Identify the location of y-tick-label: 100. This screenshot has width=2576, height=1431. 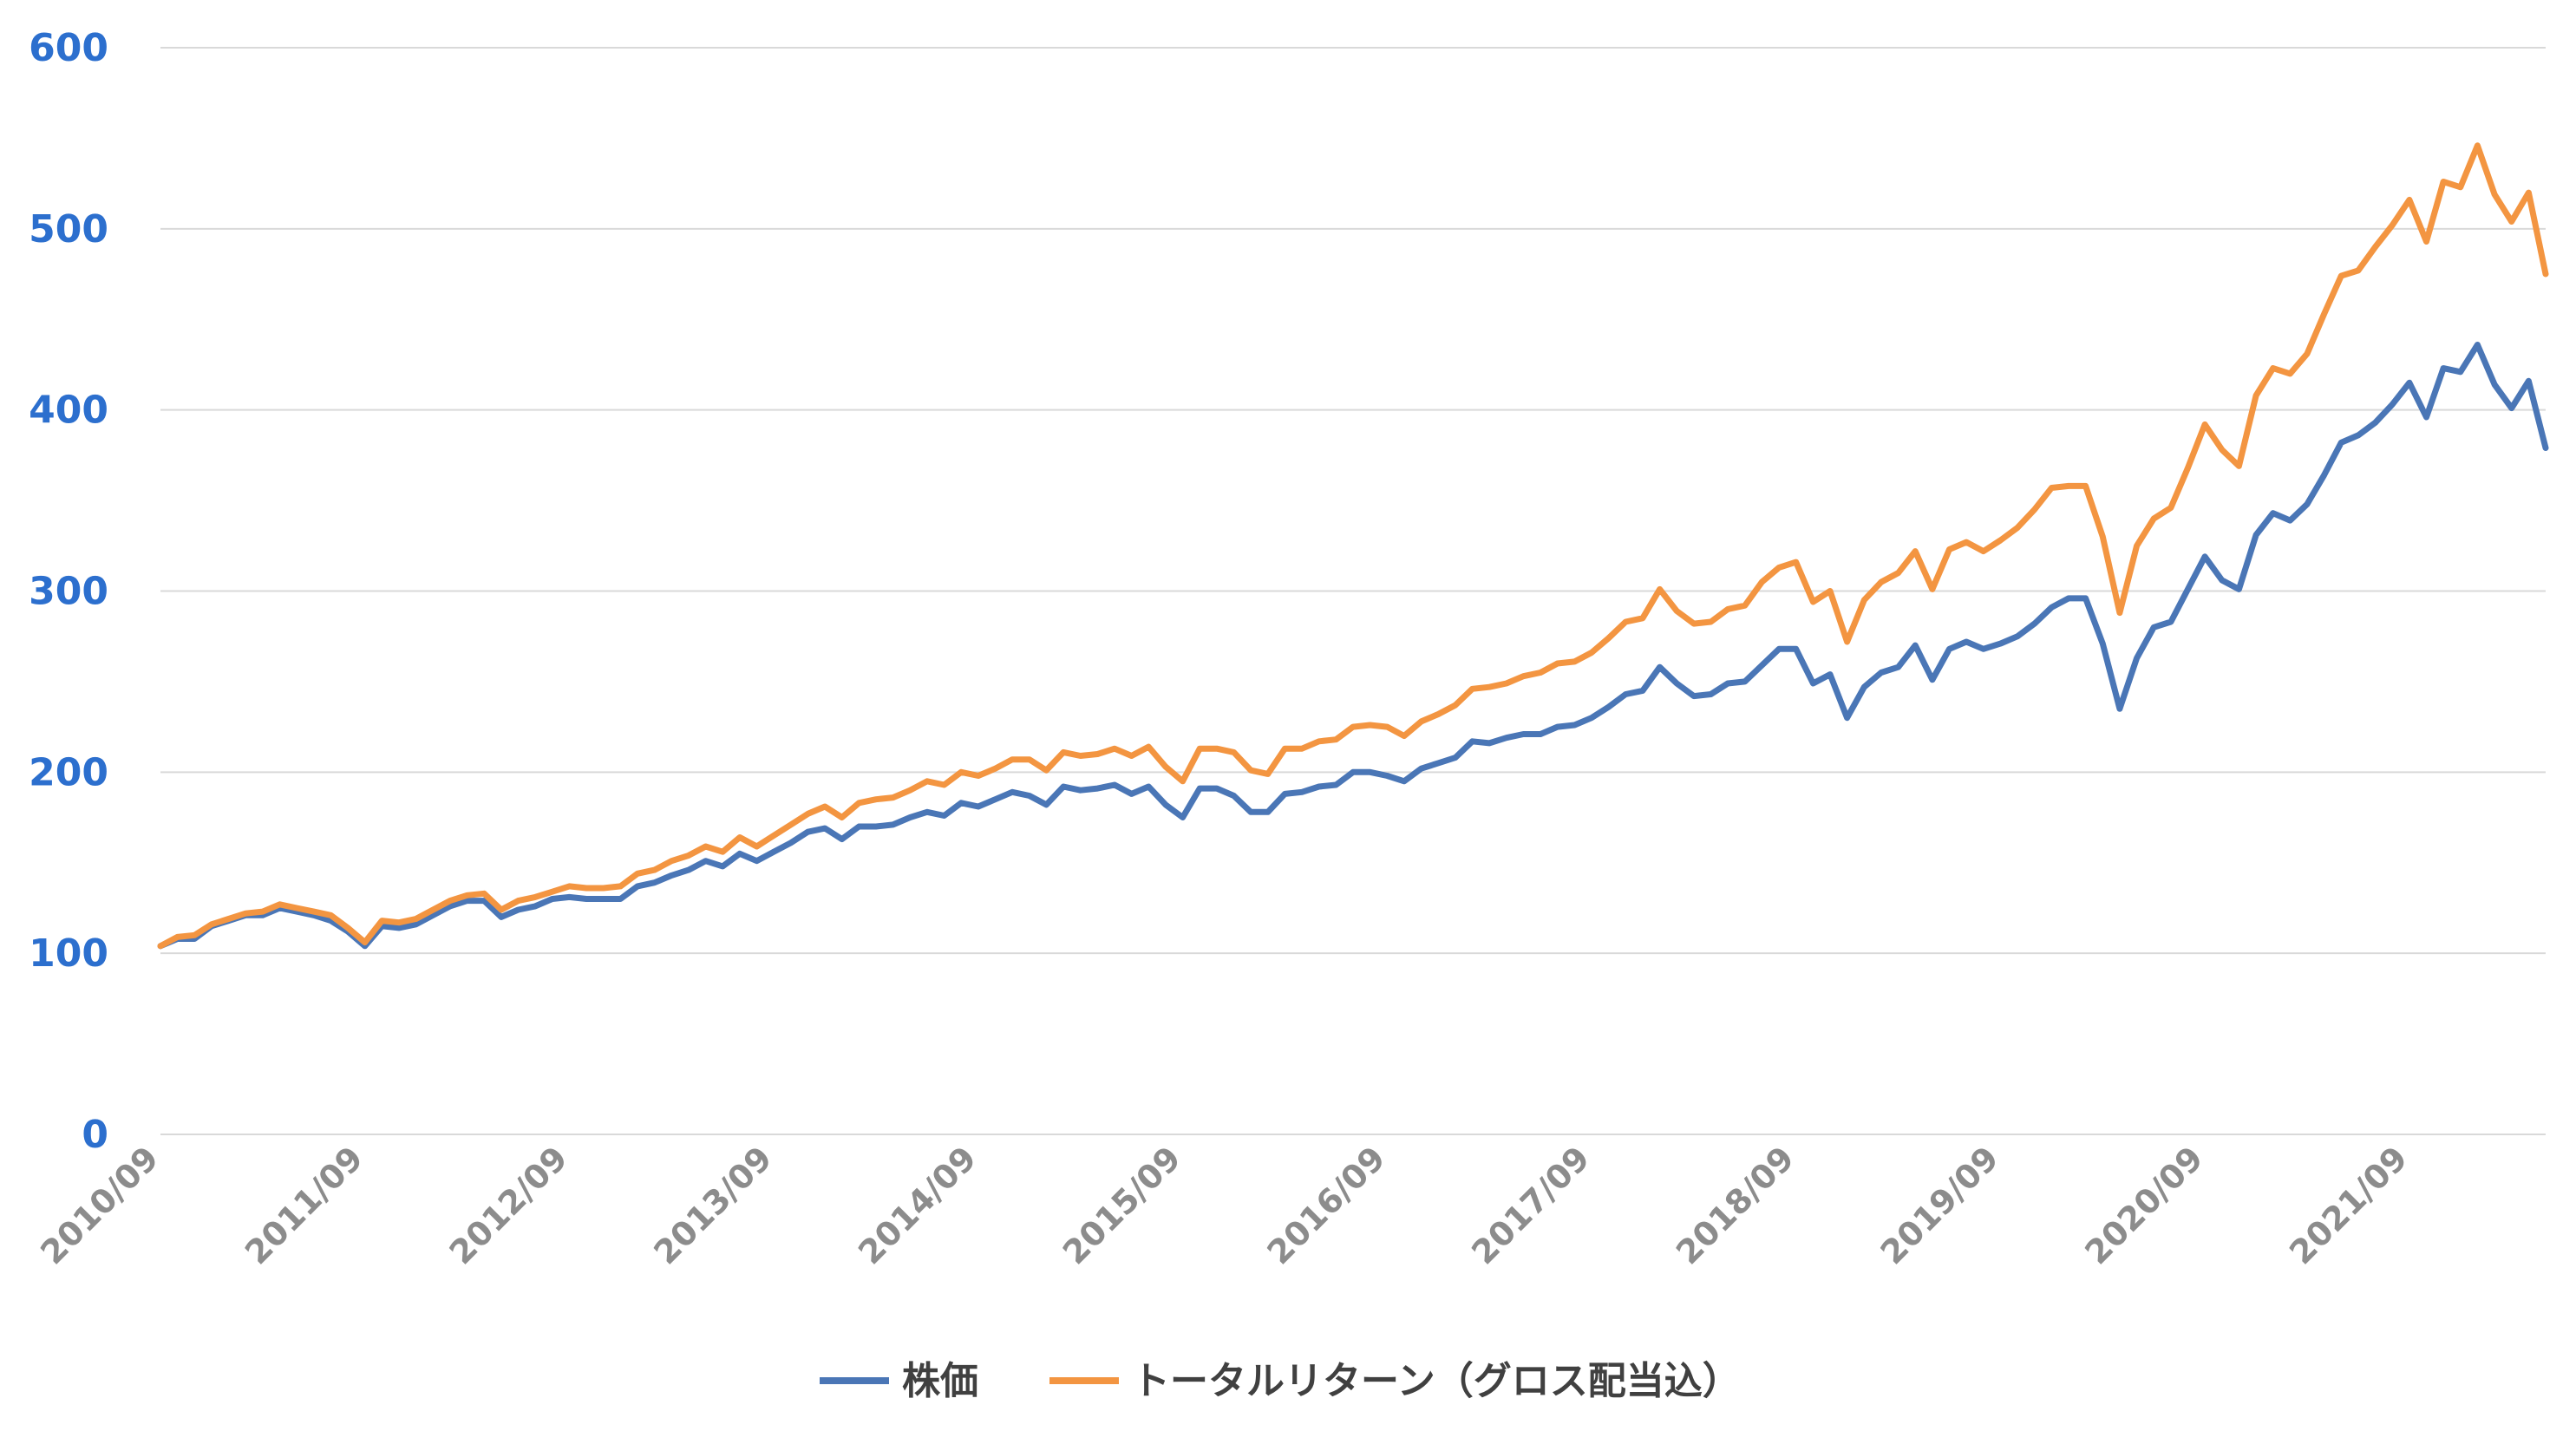
(68, 953).